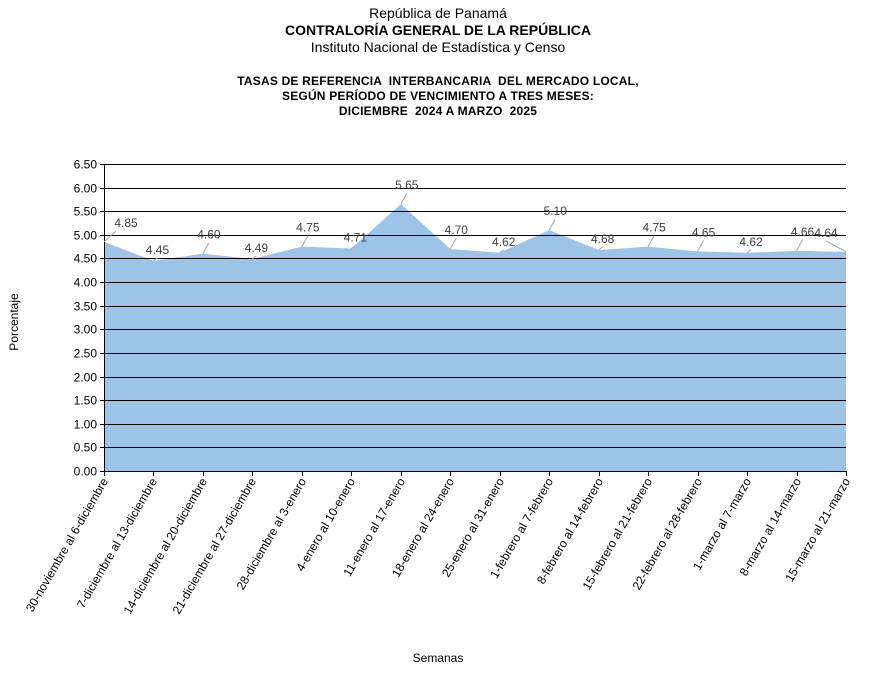  Describe the element at coordinates (209, 235) in the screenshot. I see `data-label: 4.60` at that location.